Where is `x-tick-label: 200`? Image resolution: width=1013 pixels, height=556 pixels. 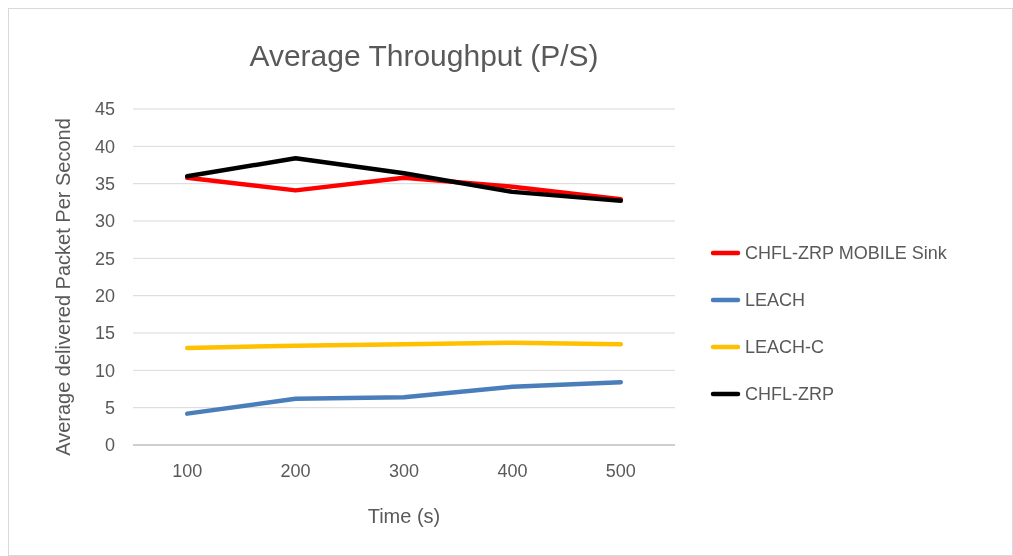 x-tick-label: 200 is located at coordinates (295, 471).